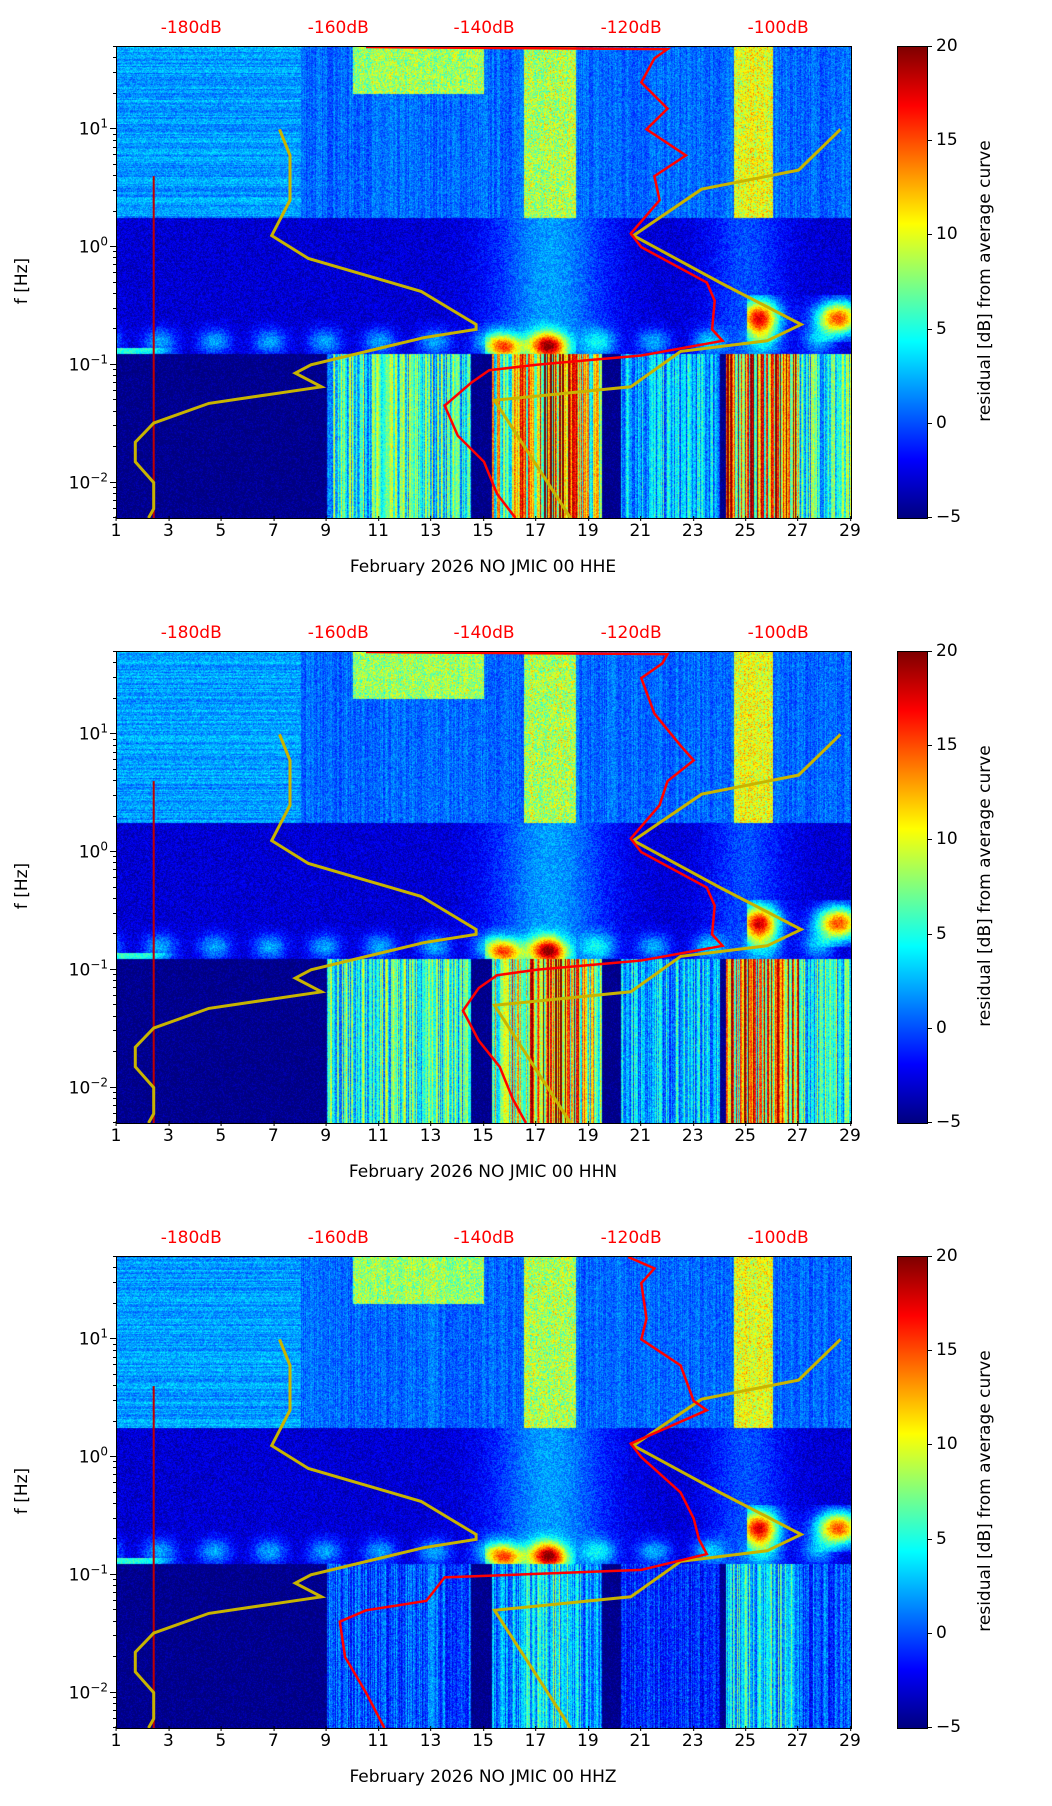  I want to click on x-tick-label: 19, so click(588, 528).